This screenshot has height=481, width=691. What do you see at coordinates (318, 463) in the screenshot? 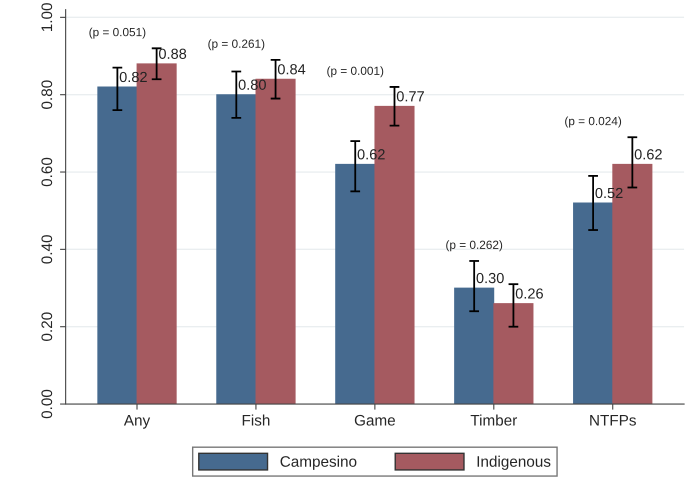
I see `legend-label: Campesino` at bounding box center [318, 463].